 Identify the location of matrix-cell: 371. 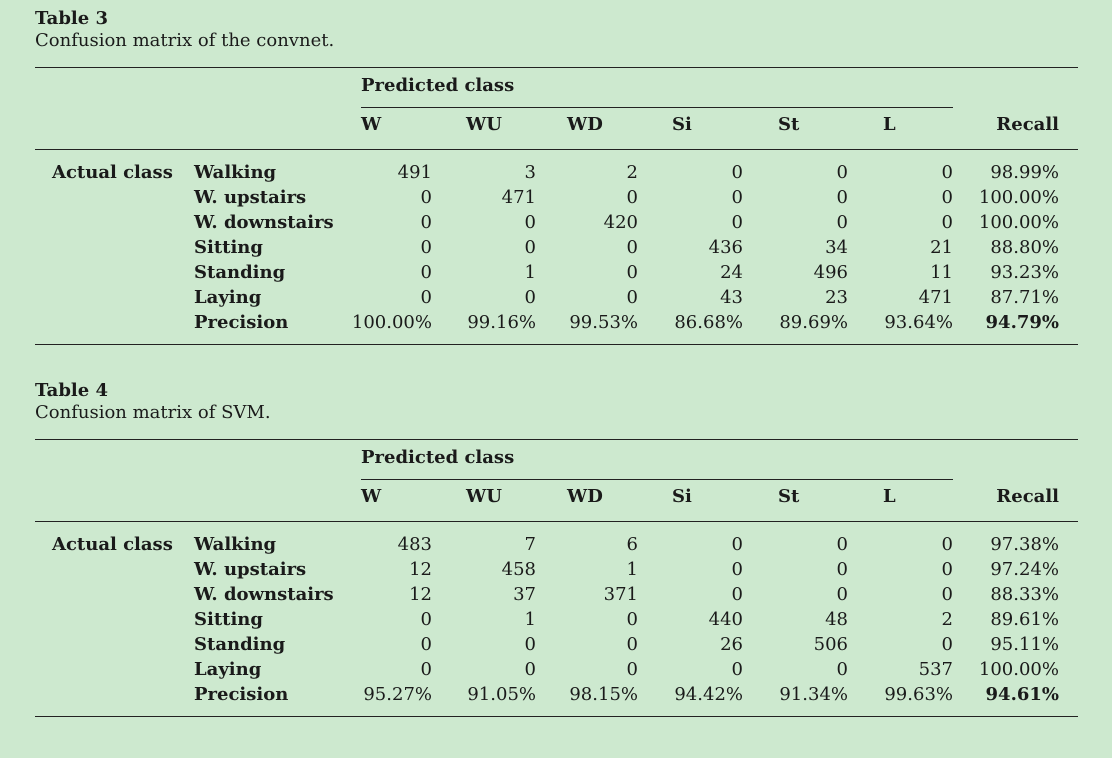
(620, 594).